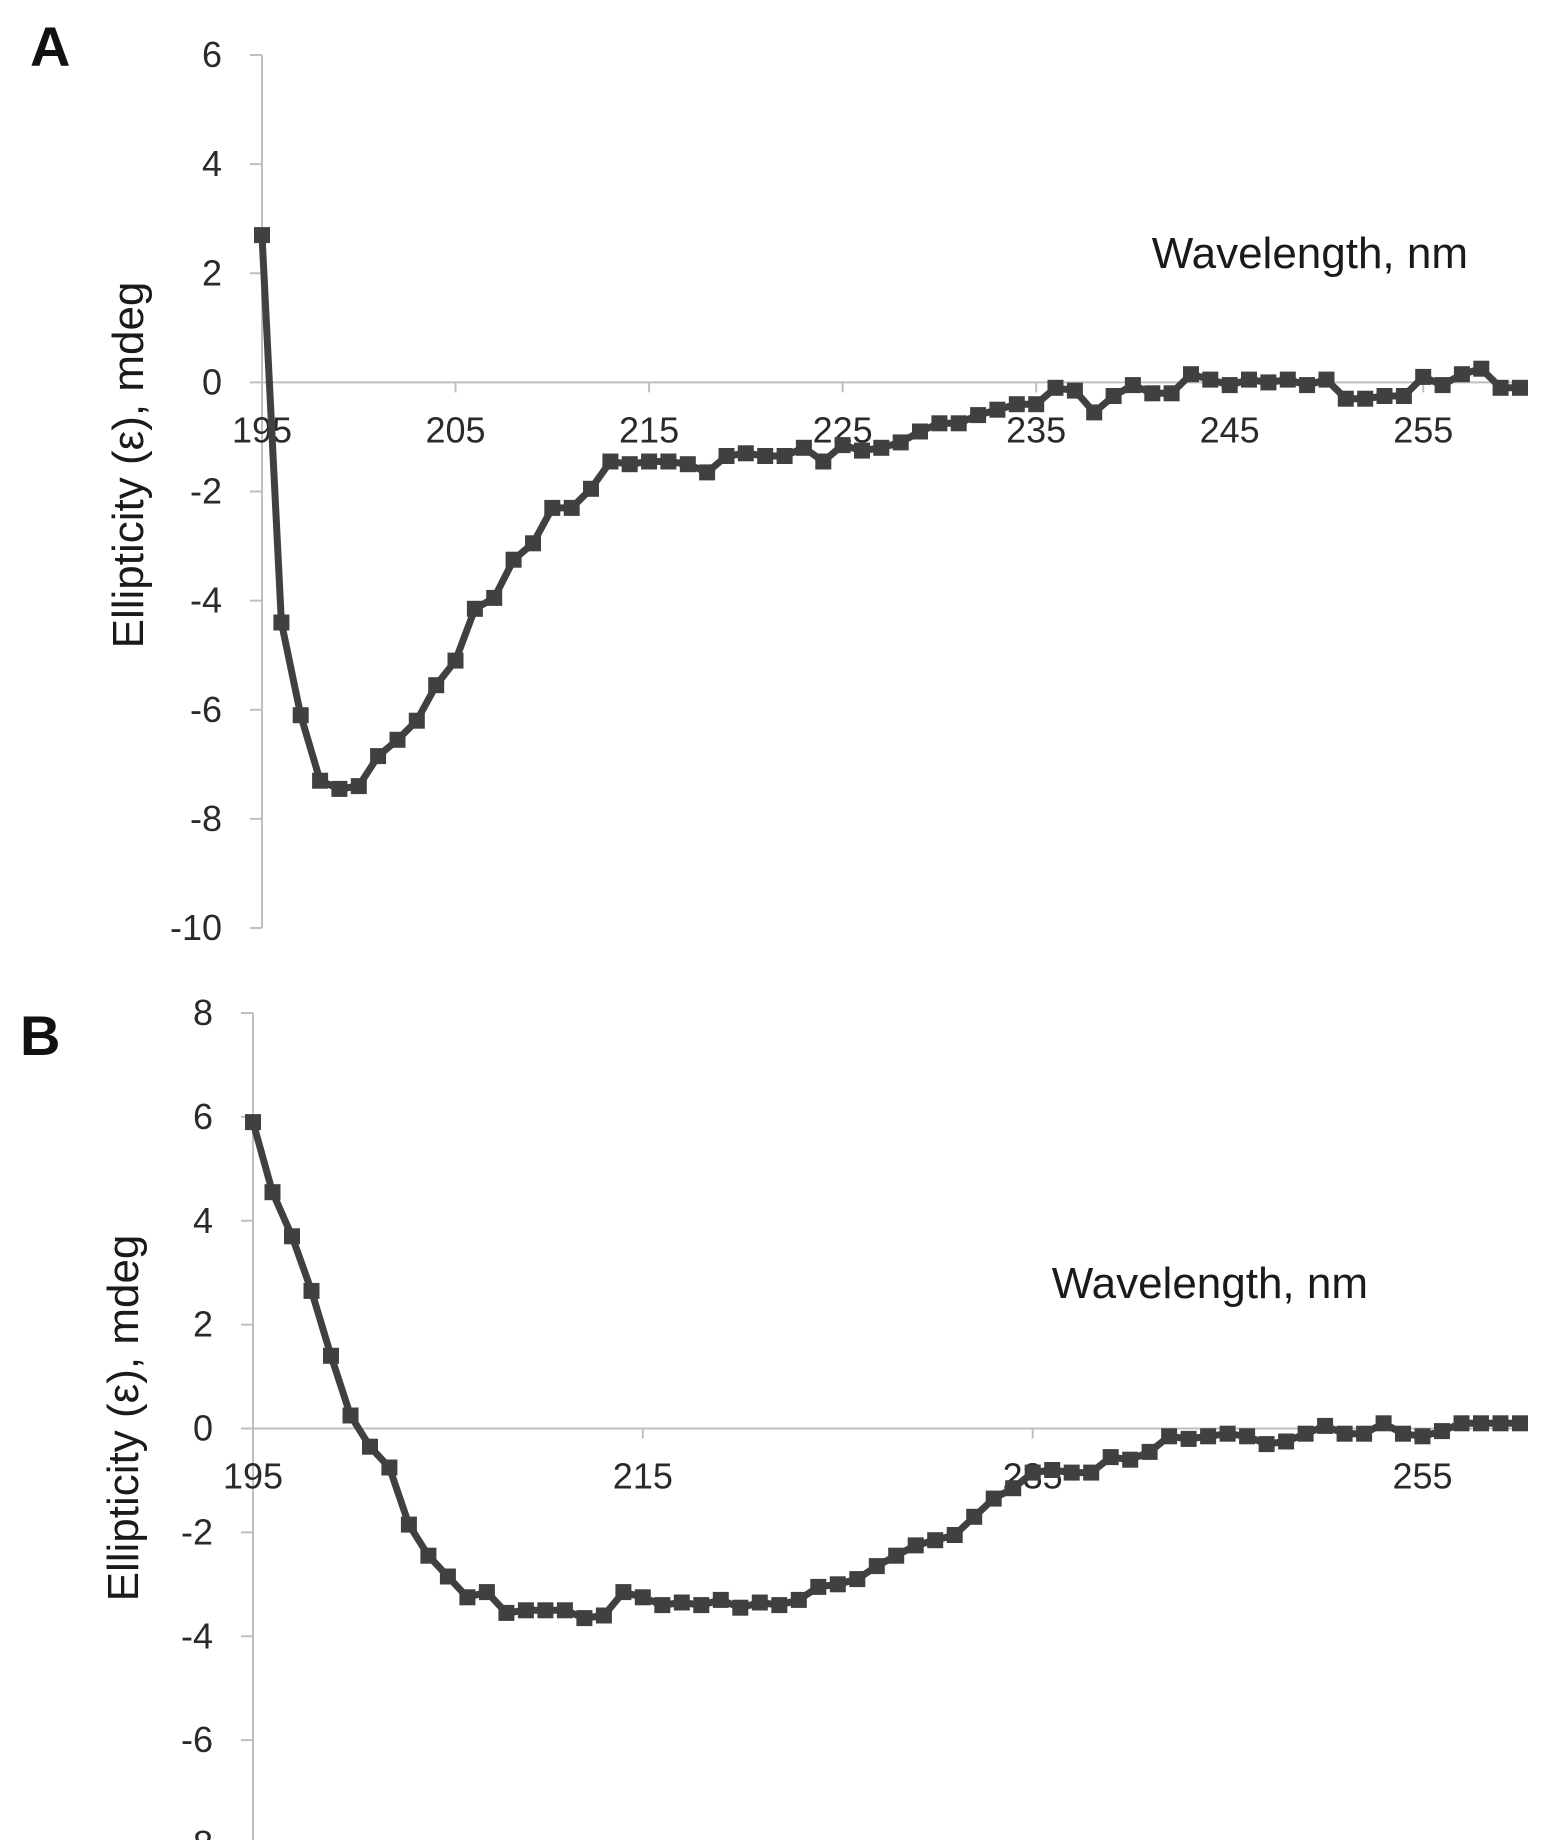 The image size is (1558, 1840). What do you see at coordinates (1422, 1476) in the screenshot?
I see `panel-b-x-tick-label: 255` at bounding box center [1422, 1476].